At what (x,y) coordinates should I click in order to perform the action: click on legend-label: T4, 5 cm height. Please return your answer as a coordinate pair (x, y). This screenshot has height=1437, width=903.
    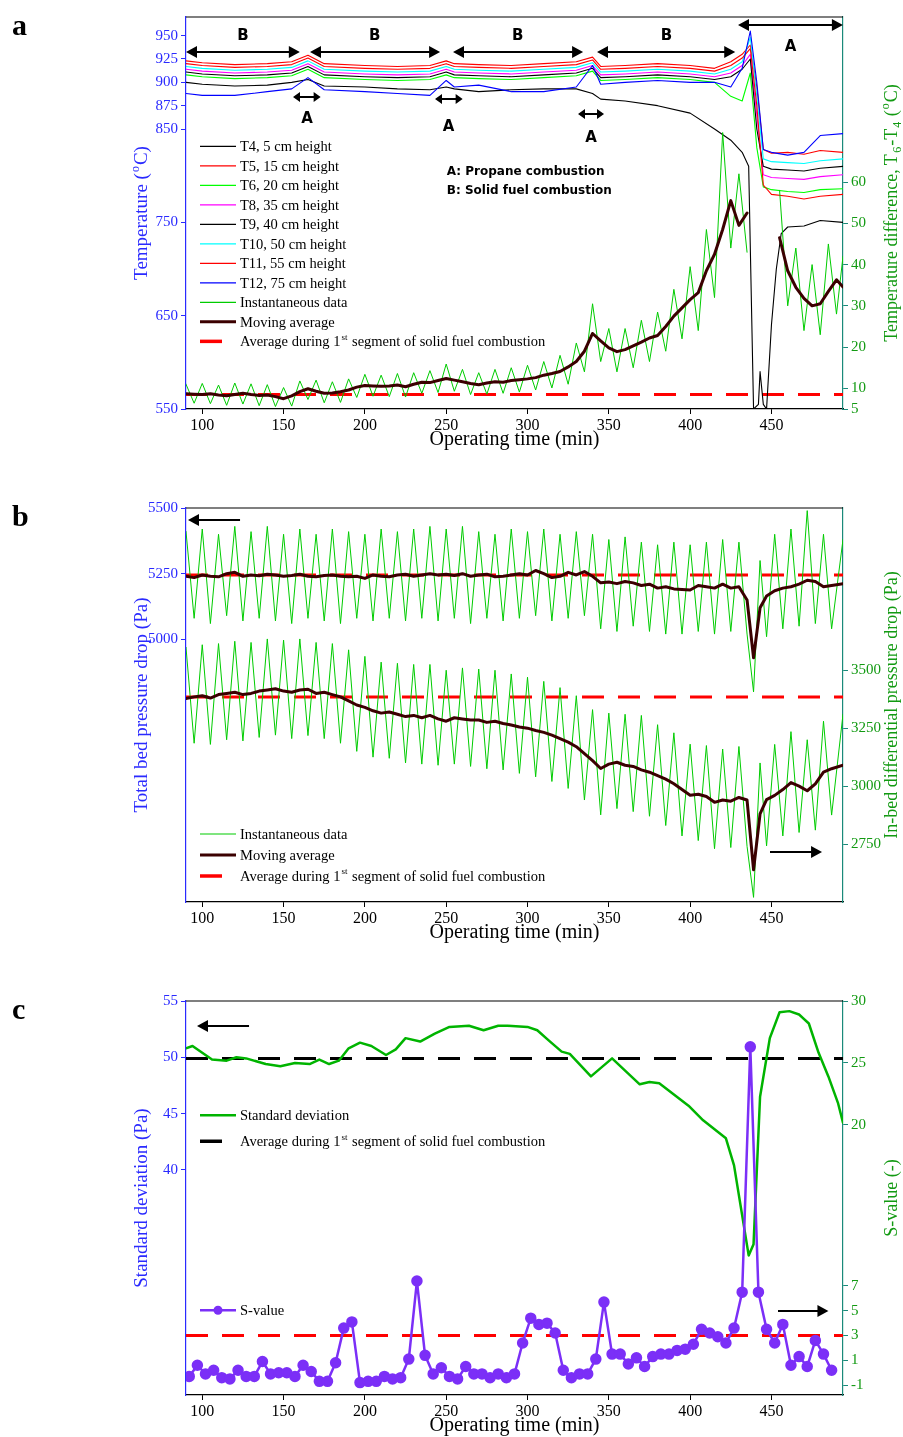
    Looking at the image, I should click on (286, 146).